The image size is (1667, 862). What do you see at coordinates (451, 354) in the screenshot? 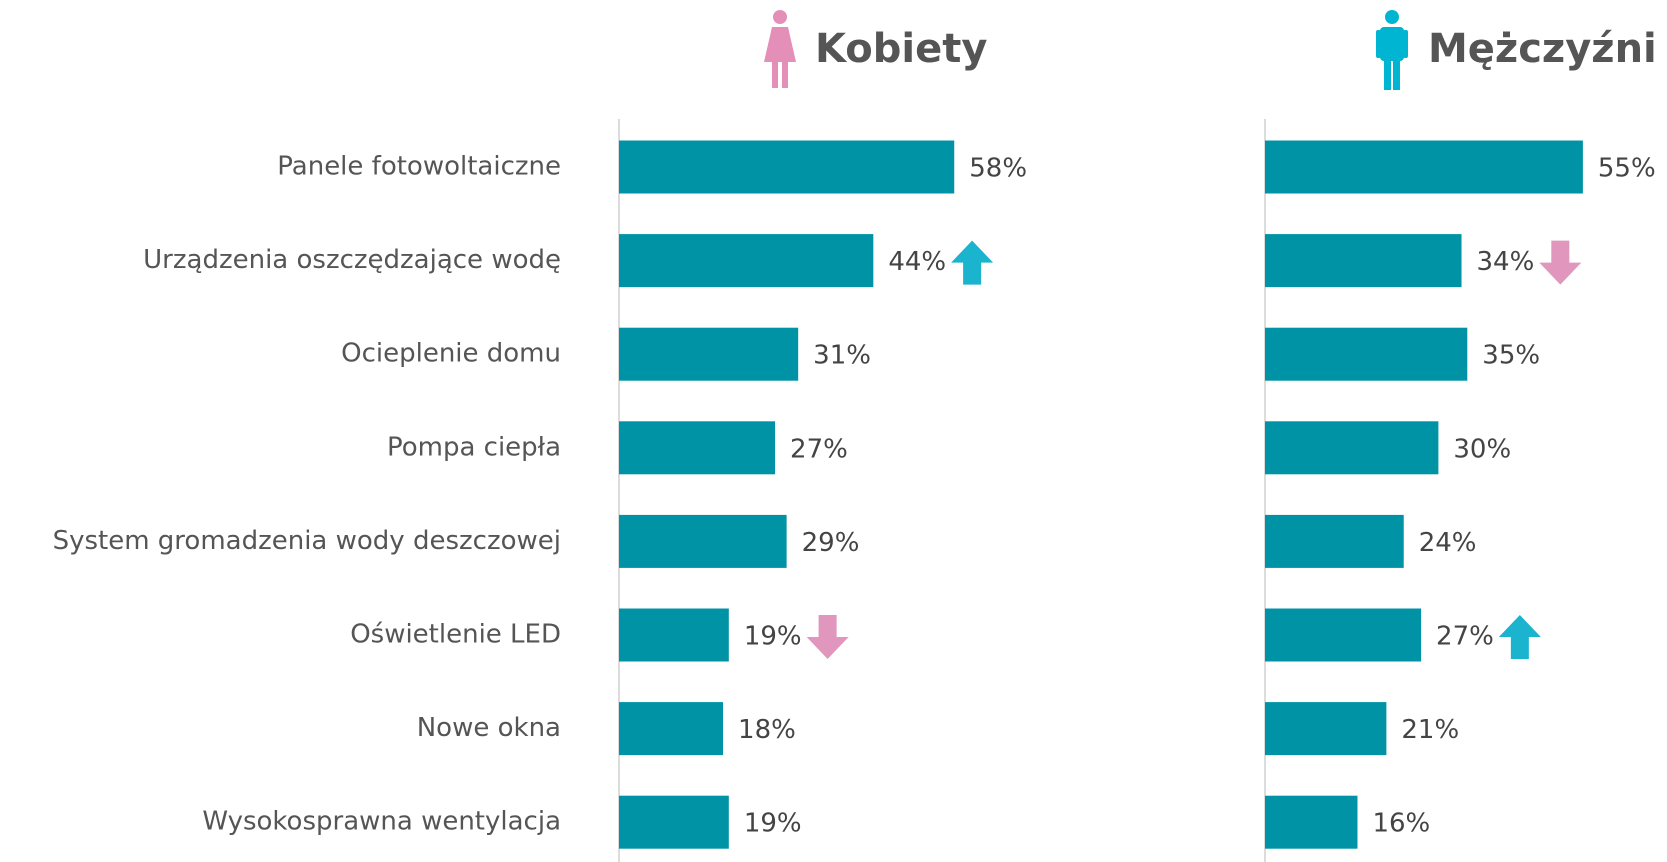
I see `category-label: Ocieplenie domu` at bounding box center [451, 354].